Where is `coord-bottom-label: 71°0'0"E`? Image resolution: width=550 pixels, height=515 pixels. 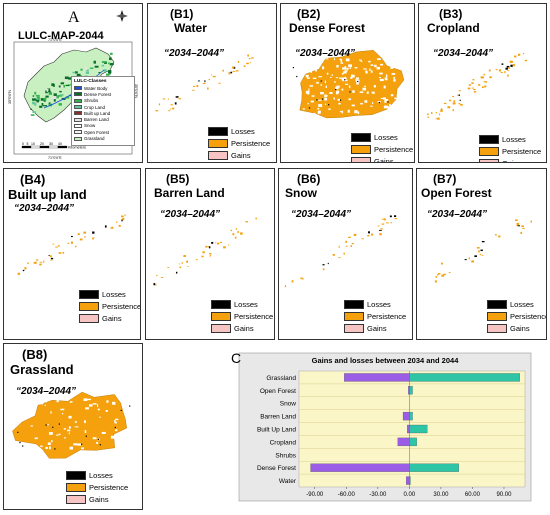
coord-bottom-label: 71°0'0"E is located at coordinates (55, 158).